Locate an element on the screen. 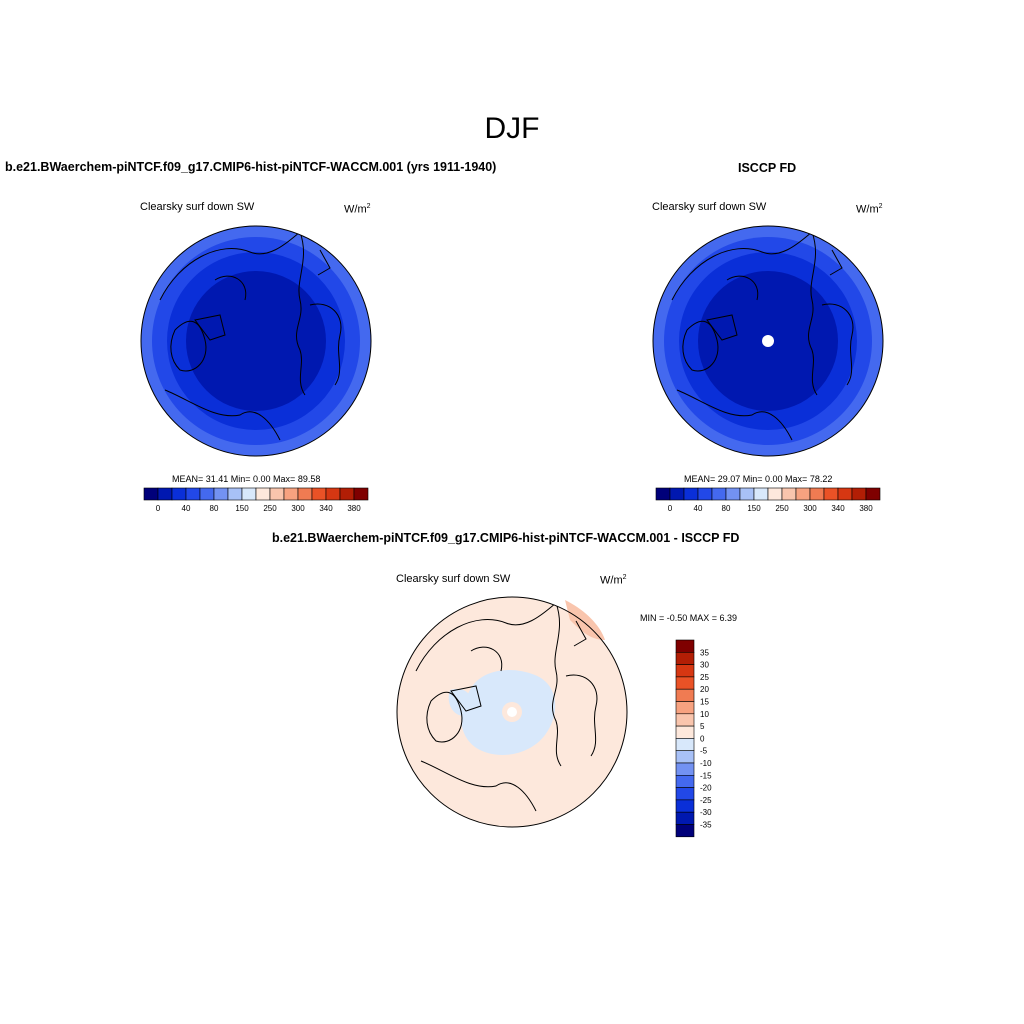  model-colorbar-tick-label: 380 is located at coordinates (354, 508).